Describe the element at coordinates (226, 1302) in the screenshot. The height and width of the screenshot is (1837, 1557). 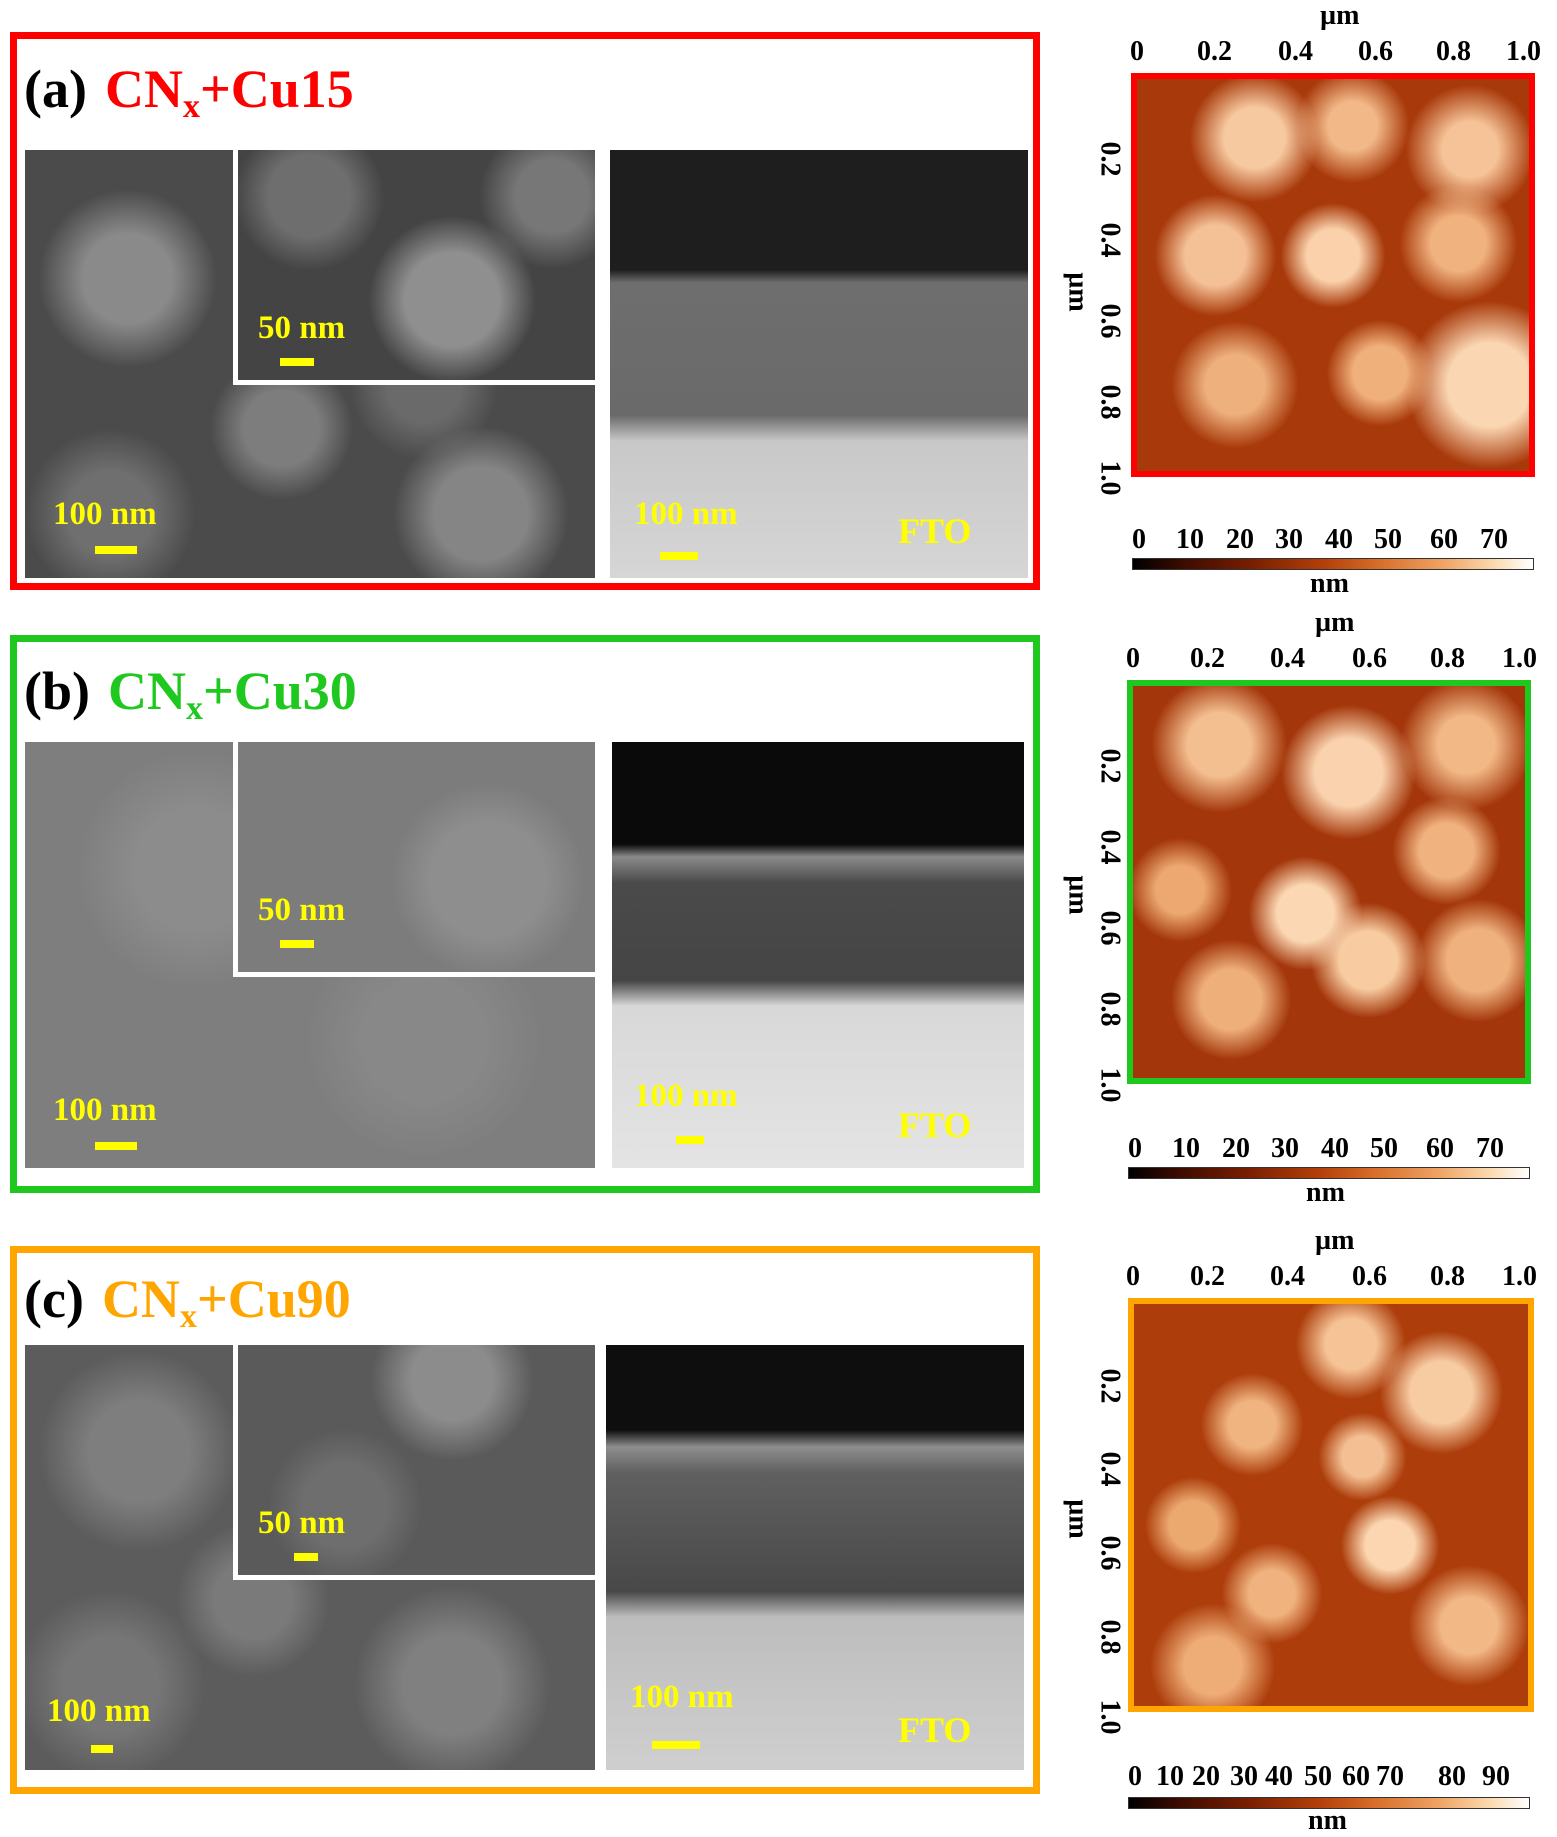
I see `sample-name: CNx+Cu90` at that location.